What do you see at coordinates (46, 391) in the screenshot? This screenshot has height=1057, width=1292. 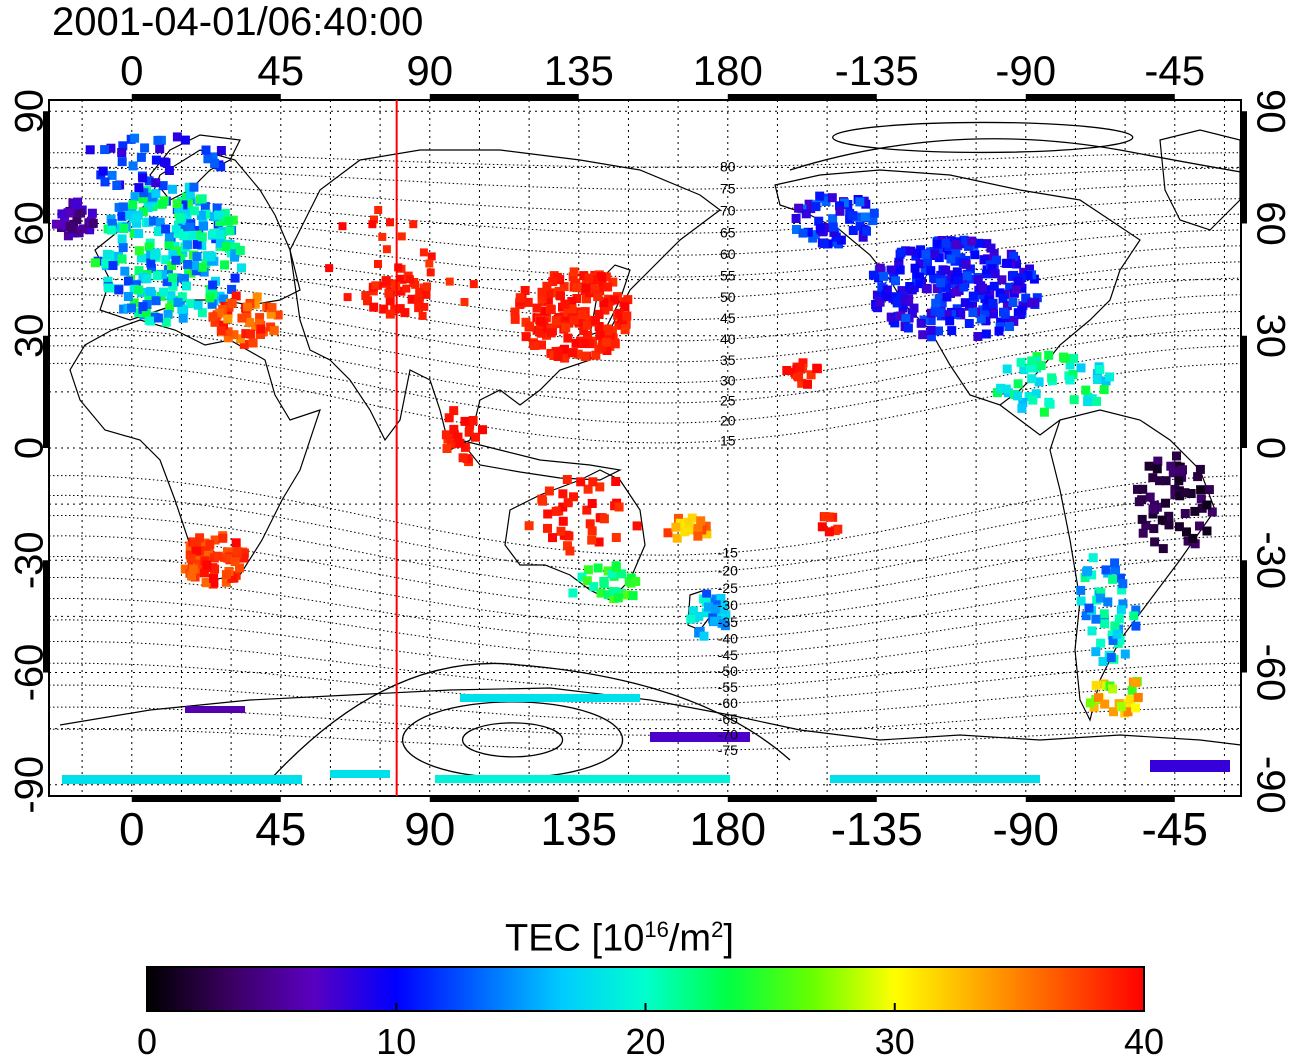 I see `axis-bar-left` at bounding box center [46, 391].